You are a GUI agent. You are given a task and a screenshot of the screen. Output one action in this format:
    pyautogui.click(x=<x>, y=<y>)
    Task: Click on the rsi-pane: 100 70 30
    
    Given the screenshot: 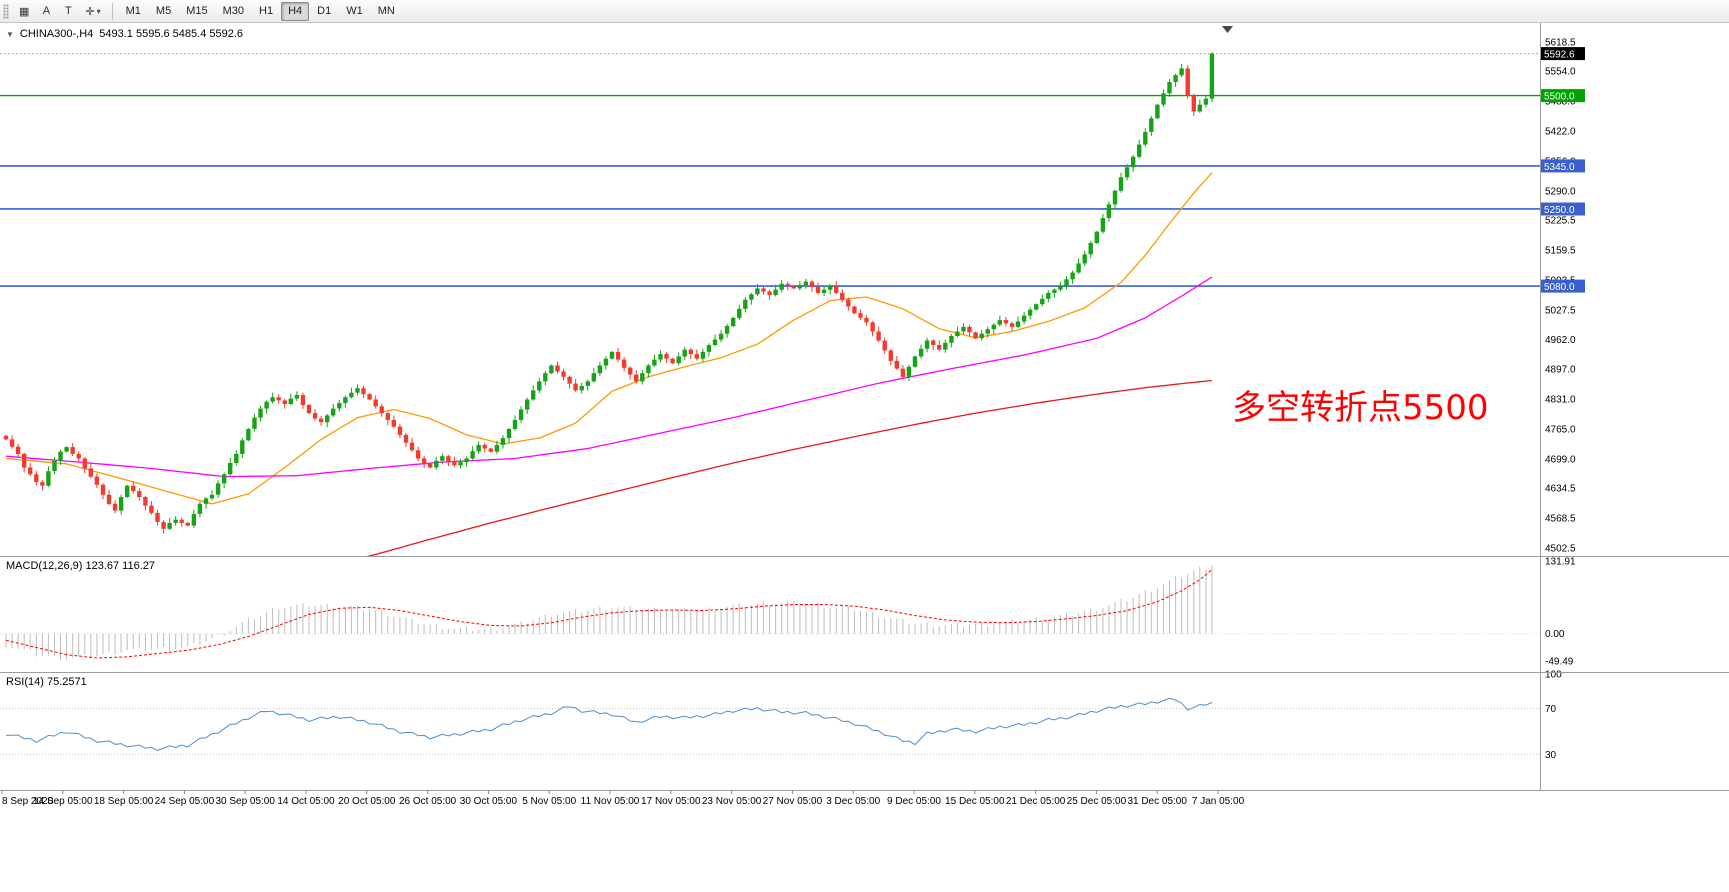 What is the action you would take?
    pyautogui.click(x=781, y=715)
    